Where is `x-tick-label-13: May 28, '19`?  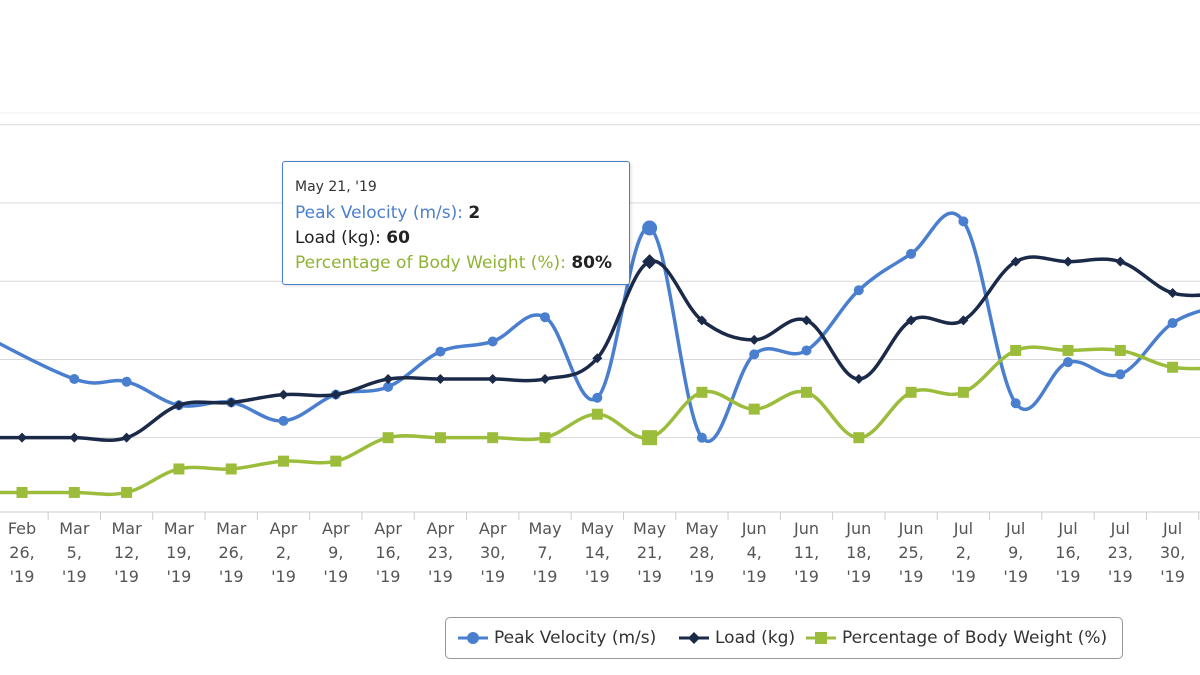
x-tick-label-13: May 28, '19 is located at coordinates (701, 552).